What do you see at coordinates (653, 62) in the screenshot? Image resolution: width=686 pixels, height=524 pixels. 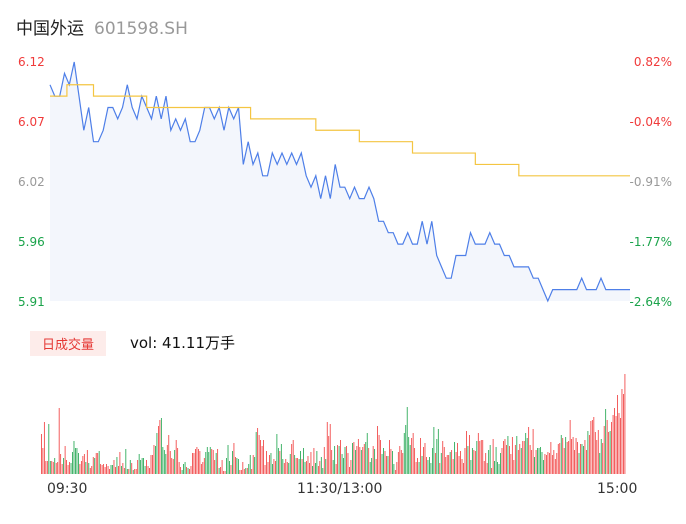 I see `y-right-tick: 0.82%` at bounding box center [653, 62].